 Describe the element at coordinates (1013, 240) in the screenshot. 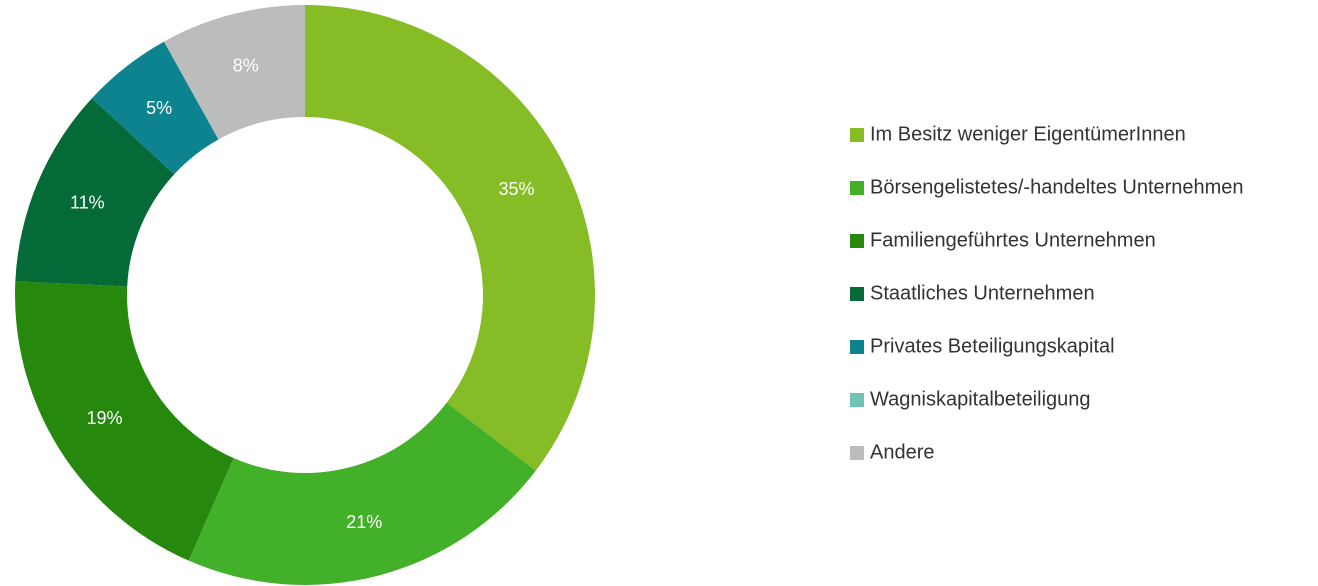

I see `legend-label: Familiengeführtes Unternehmen` at that location.